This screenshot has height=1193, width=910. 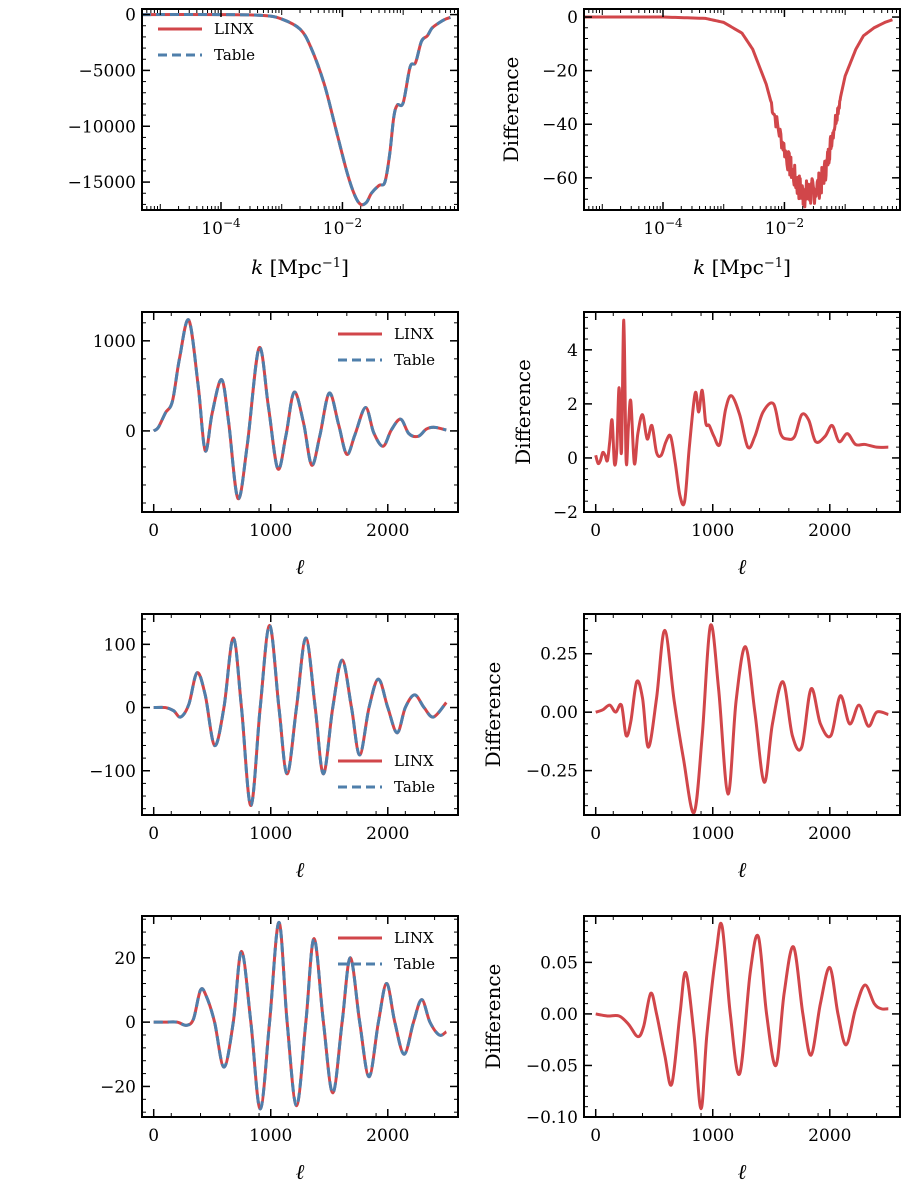 What do you see at coordinates (552, 772) in the screenshot?
I see `ytick-label: −0.25` at bounding box center [552, 772].